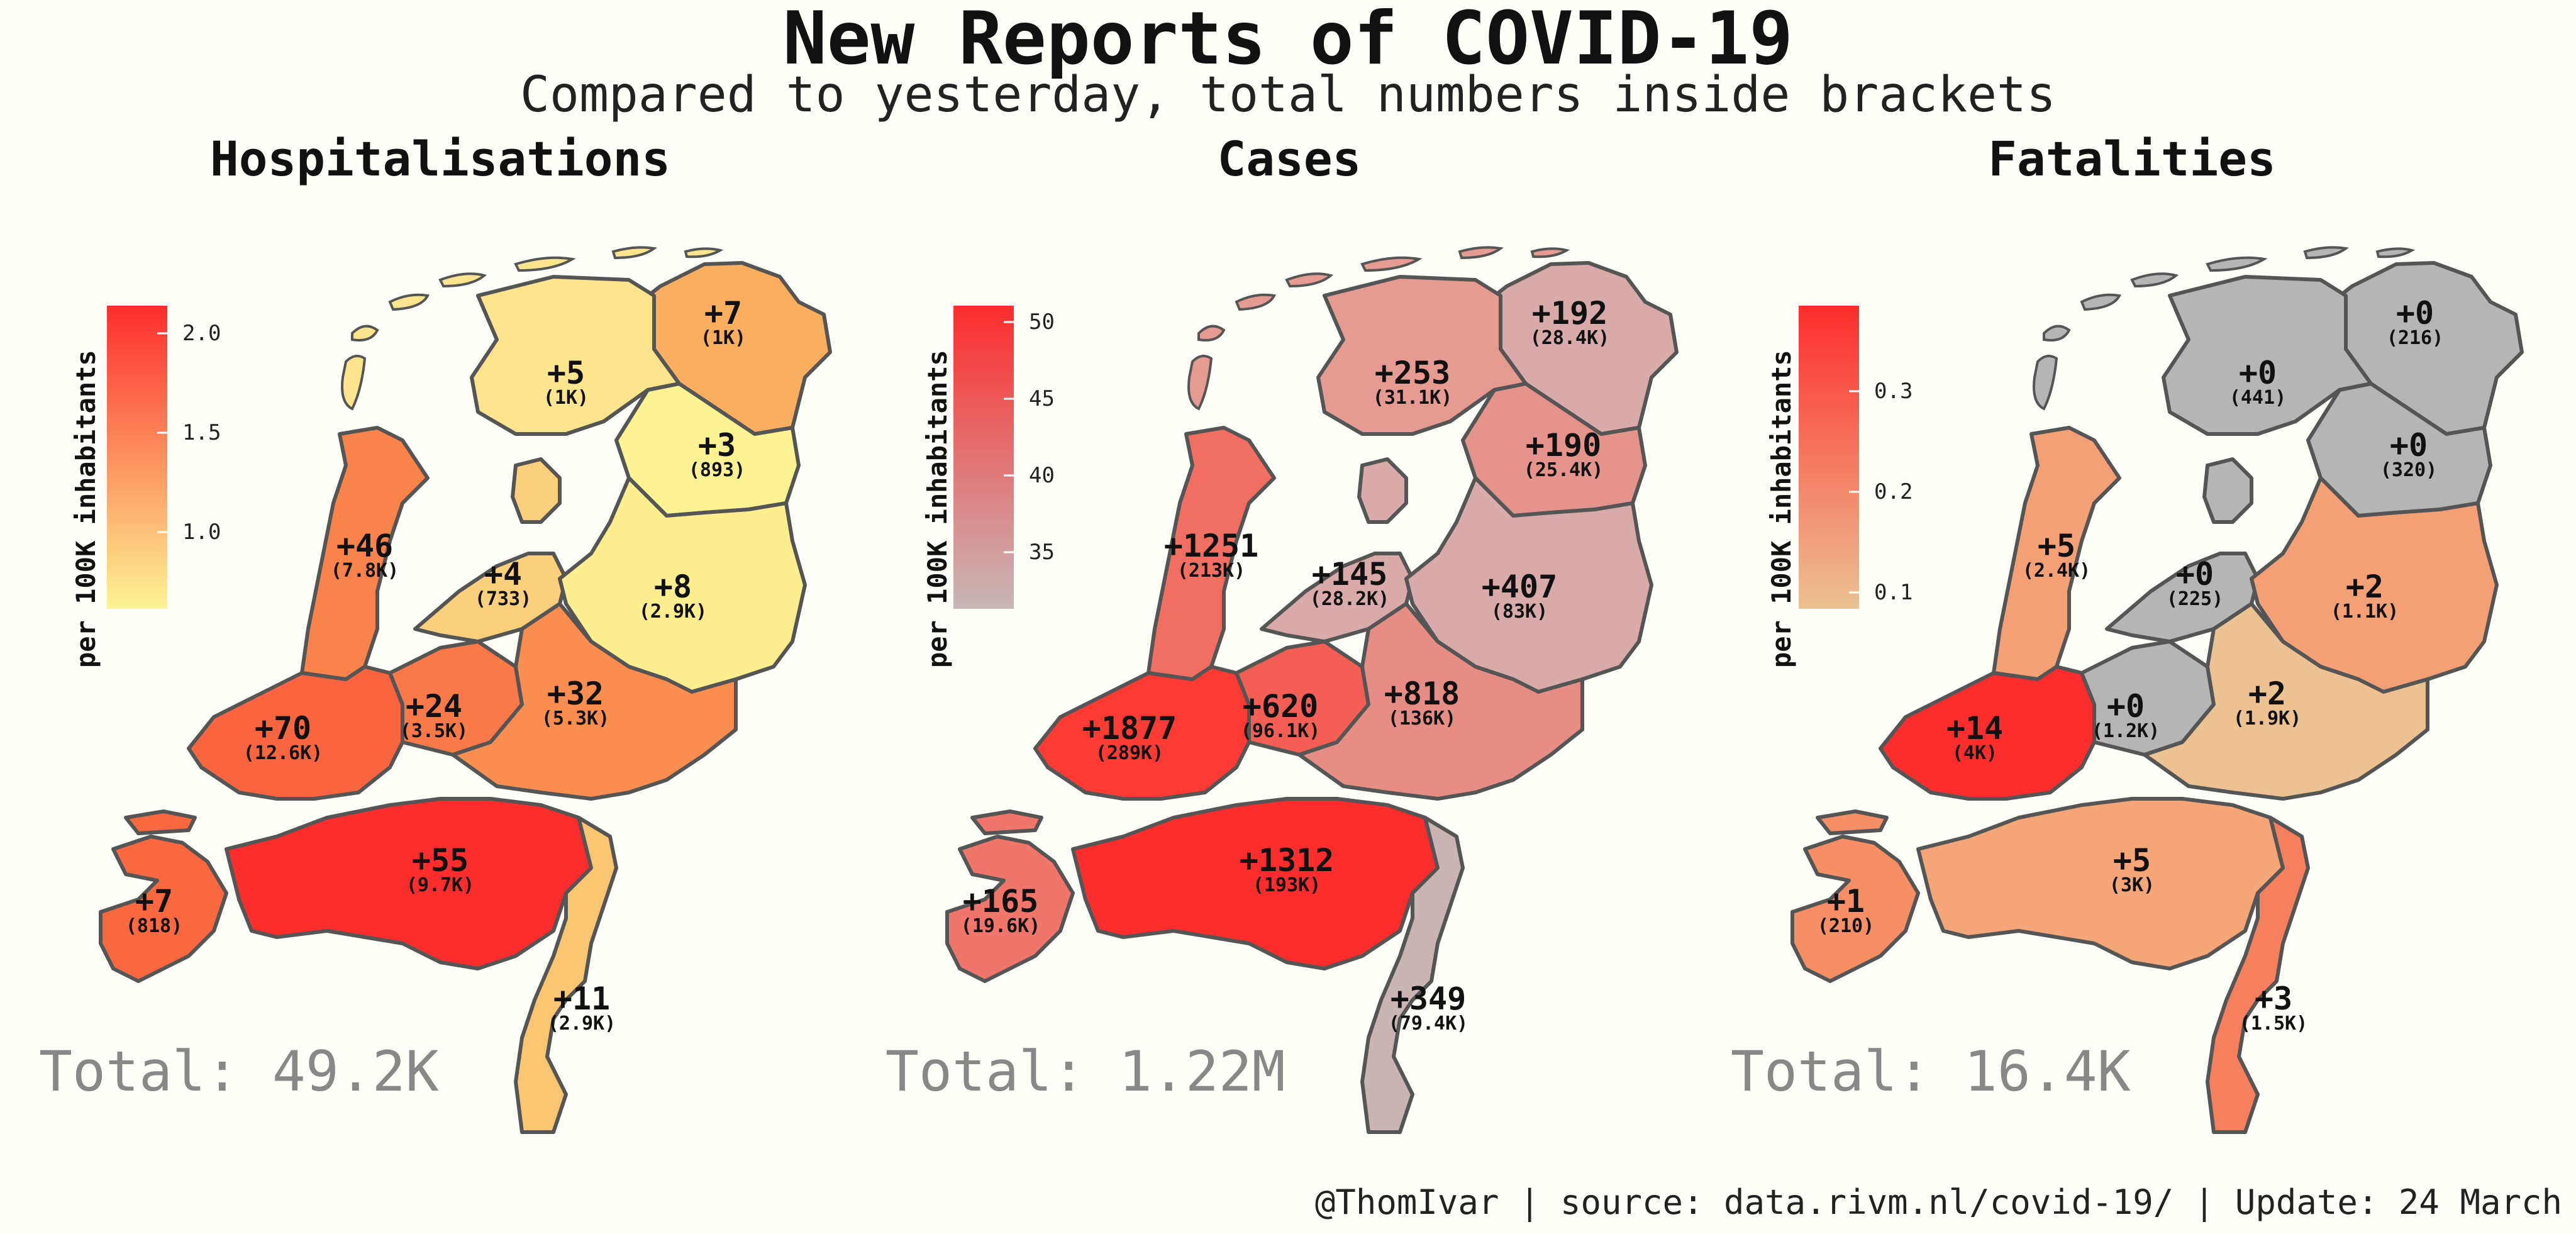  What do you see at coordinates (2195, 599) in the screenshot?
I see `label-total-flevoland: (225)` at bounding box center [2195, 599].